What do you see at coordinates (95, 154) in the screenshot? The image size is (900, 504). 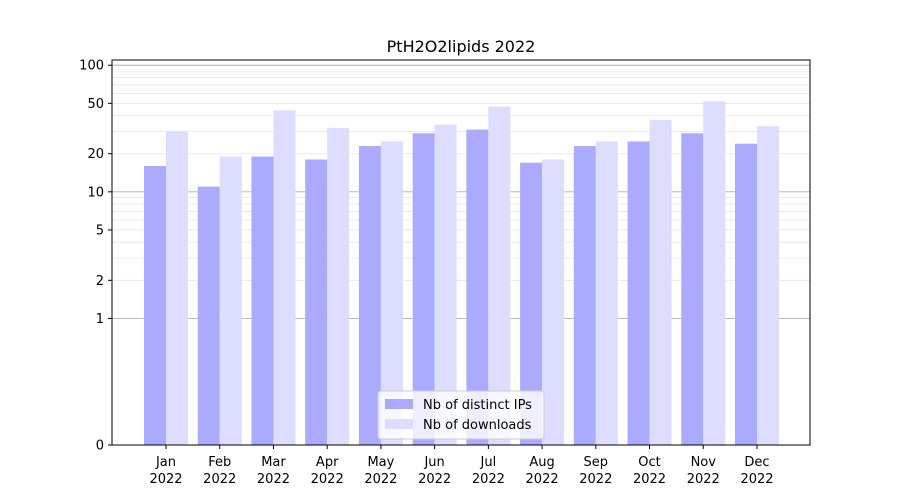 I see `y-tick-label: 20` at bounding box center [95, 154].